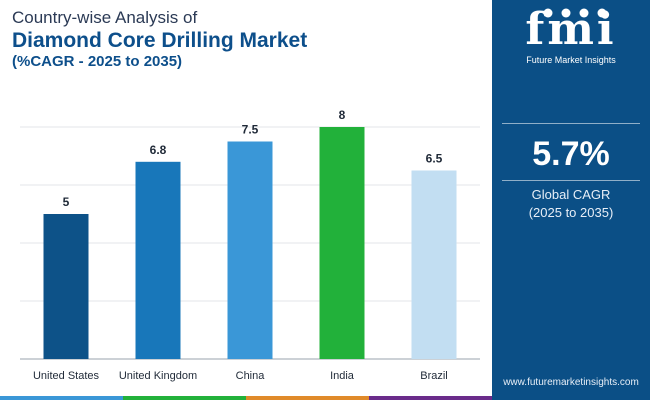  Describe the element at coordinates (342, 243) in the screenshot. I see `bar-india` at that location.